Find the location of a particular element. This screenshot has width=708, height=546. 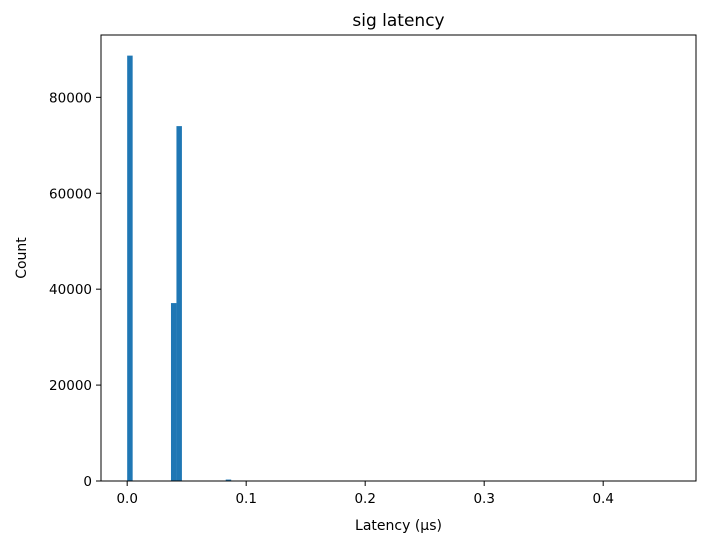

chart-title: sig latency is located at coordinates (398, 21).